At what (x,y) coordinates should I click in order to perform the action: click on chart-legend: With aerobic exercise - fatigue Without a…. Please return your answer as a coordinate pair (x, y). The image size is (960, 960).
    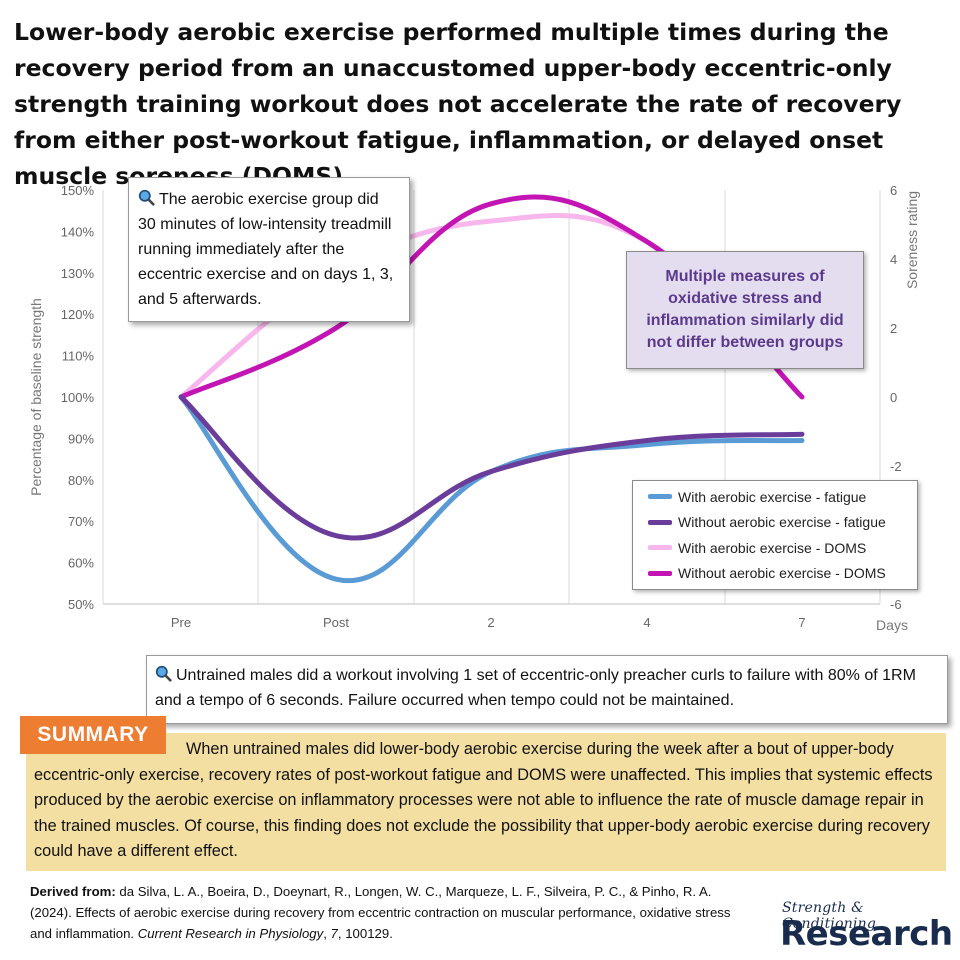
    Looking at the image, I should click on (775, 535).